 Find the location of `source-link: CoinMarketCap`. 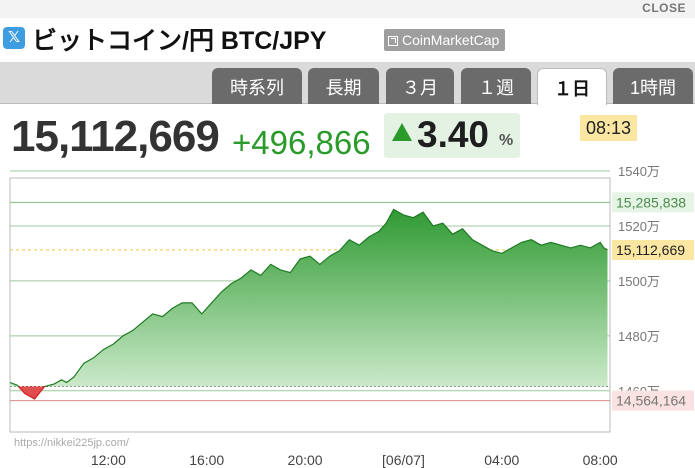

source-link: CoinMarketCap is located at coordinates (445, 40).